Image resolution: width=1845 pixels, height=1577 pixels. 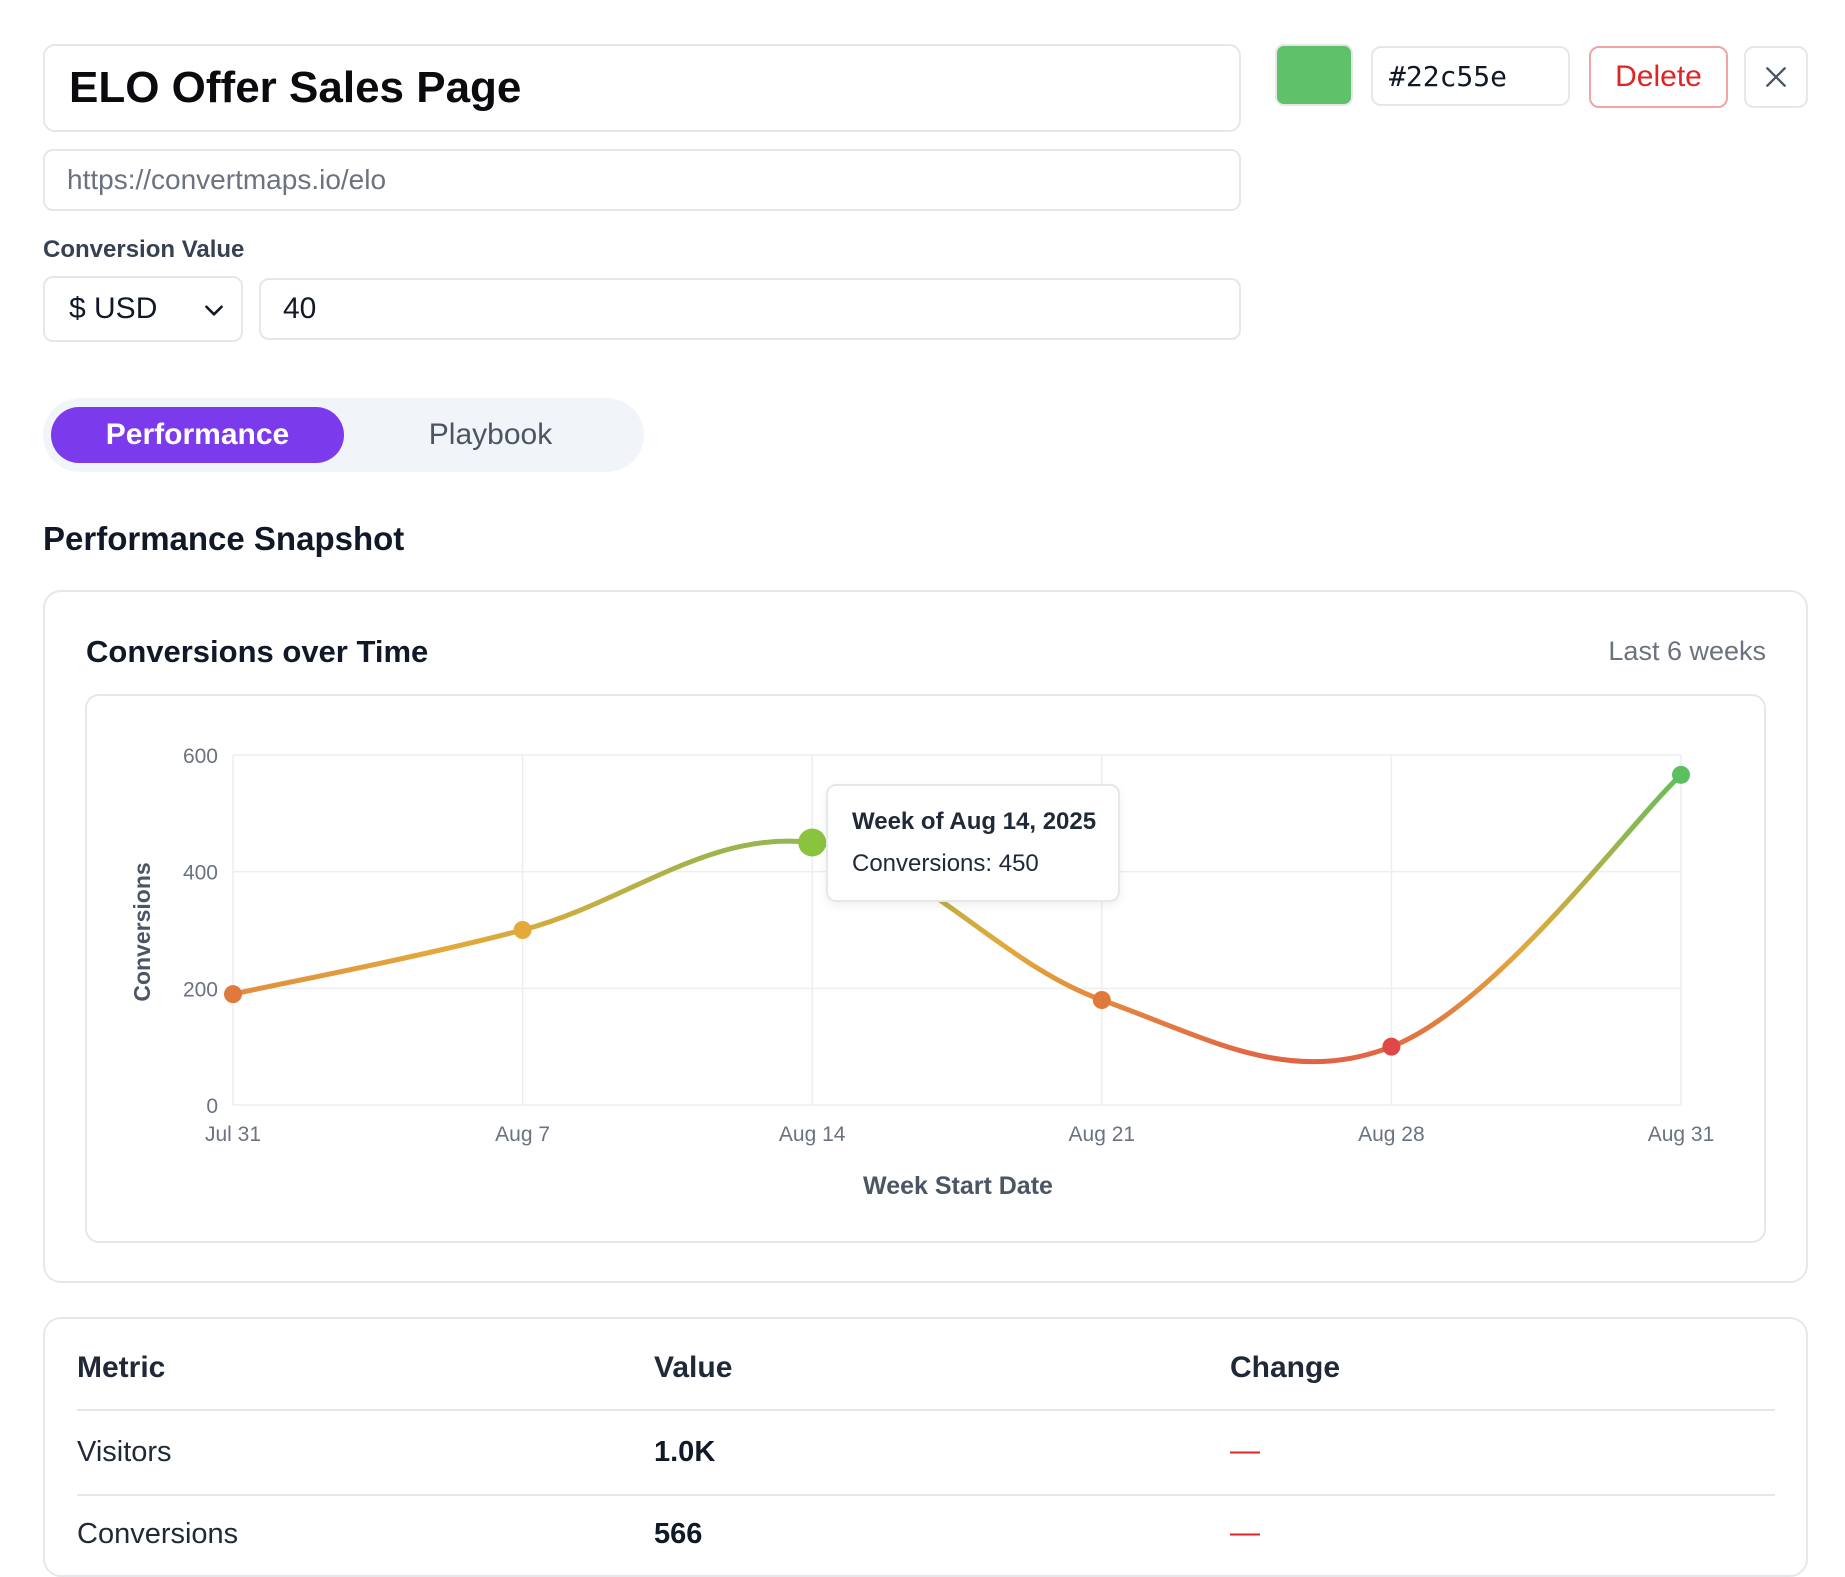 I want to click on close-button, so click(x=1776, y=77).